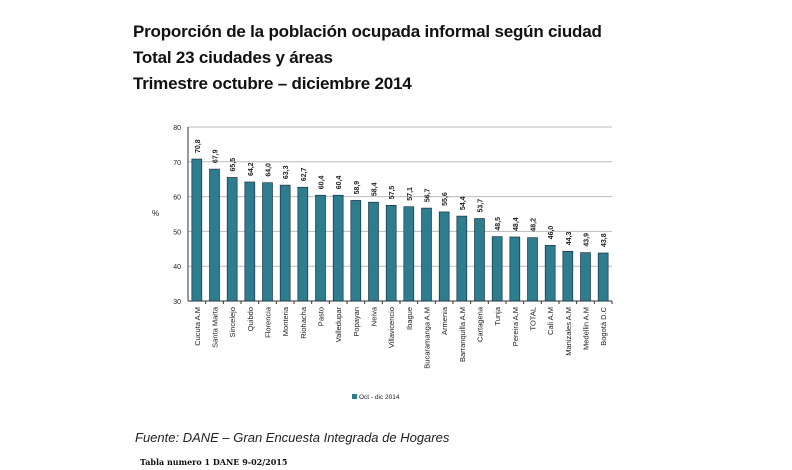 Image resolution: width=792 pixels, height=470 pixels. I want to click on data-label: 44,3, so click(569, 239).